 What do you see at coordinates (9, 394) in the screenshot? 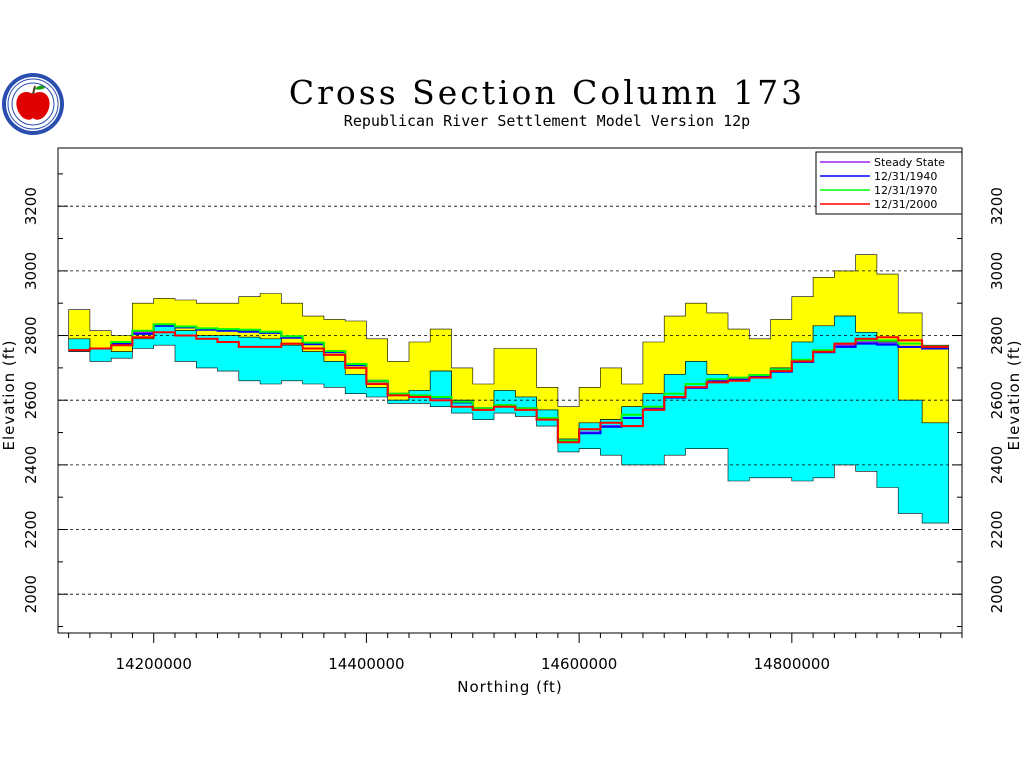
I see `y-axis-label-left: Elevation (ft)` at bounding box center [9, 394].